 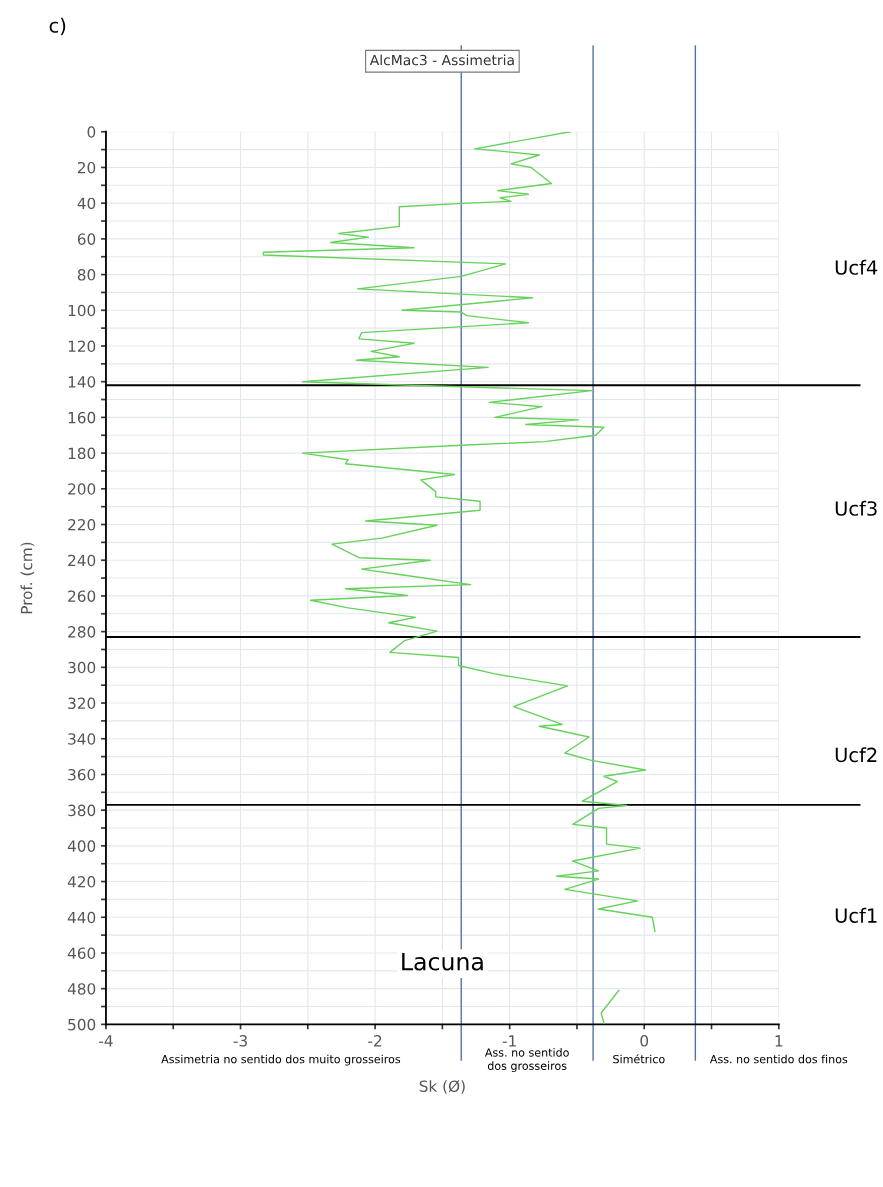 I want to click on y-tick-label: 320, so click(x=82, y=703).